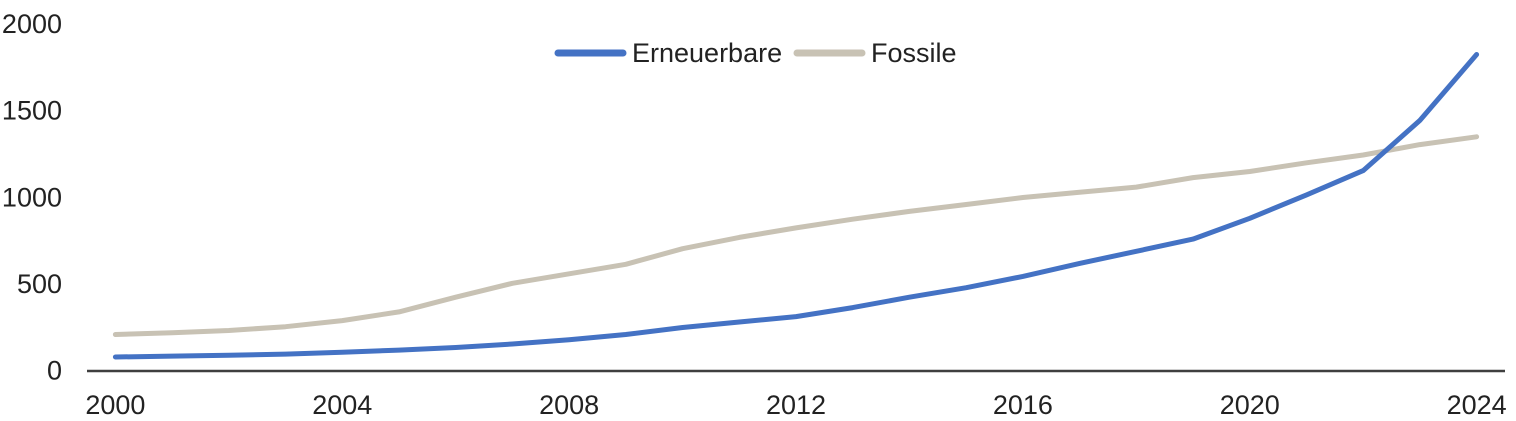 The image size is (1516, 421). Describe the element at coordinates (707, 53) in the screenshot. I see `legend-label-erneuerbare: Erneuerbare` at that location.